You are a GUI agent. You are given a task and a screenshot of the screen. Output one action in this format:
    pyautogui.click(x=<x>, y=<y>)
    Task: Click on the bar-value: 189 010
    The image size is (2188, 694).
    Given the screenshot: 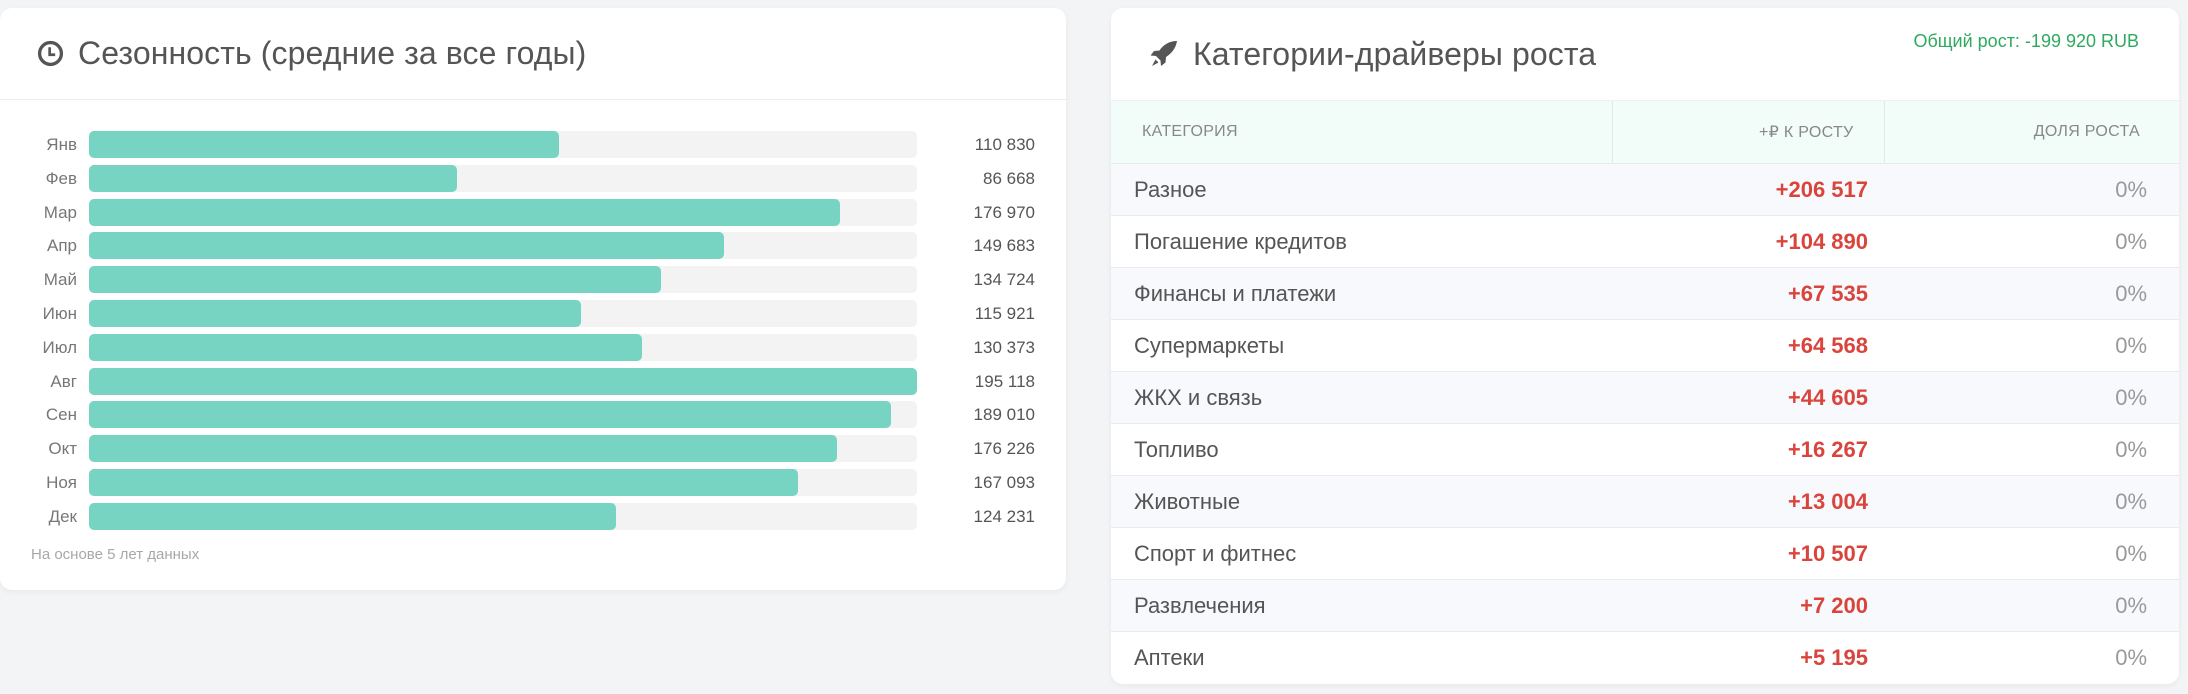 What is the action you would take?
    pyautogui.click(x=1004, y=415)
    